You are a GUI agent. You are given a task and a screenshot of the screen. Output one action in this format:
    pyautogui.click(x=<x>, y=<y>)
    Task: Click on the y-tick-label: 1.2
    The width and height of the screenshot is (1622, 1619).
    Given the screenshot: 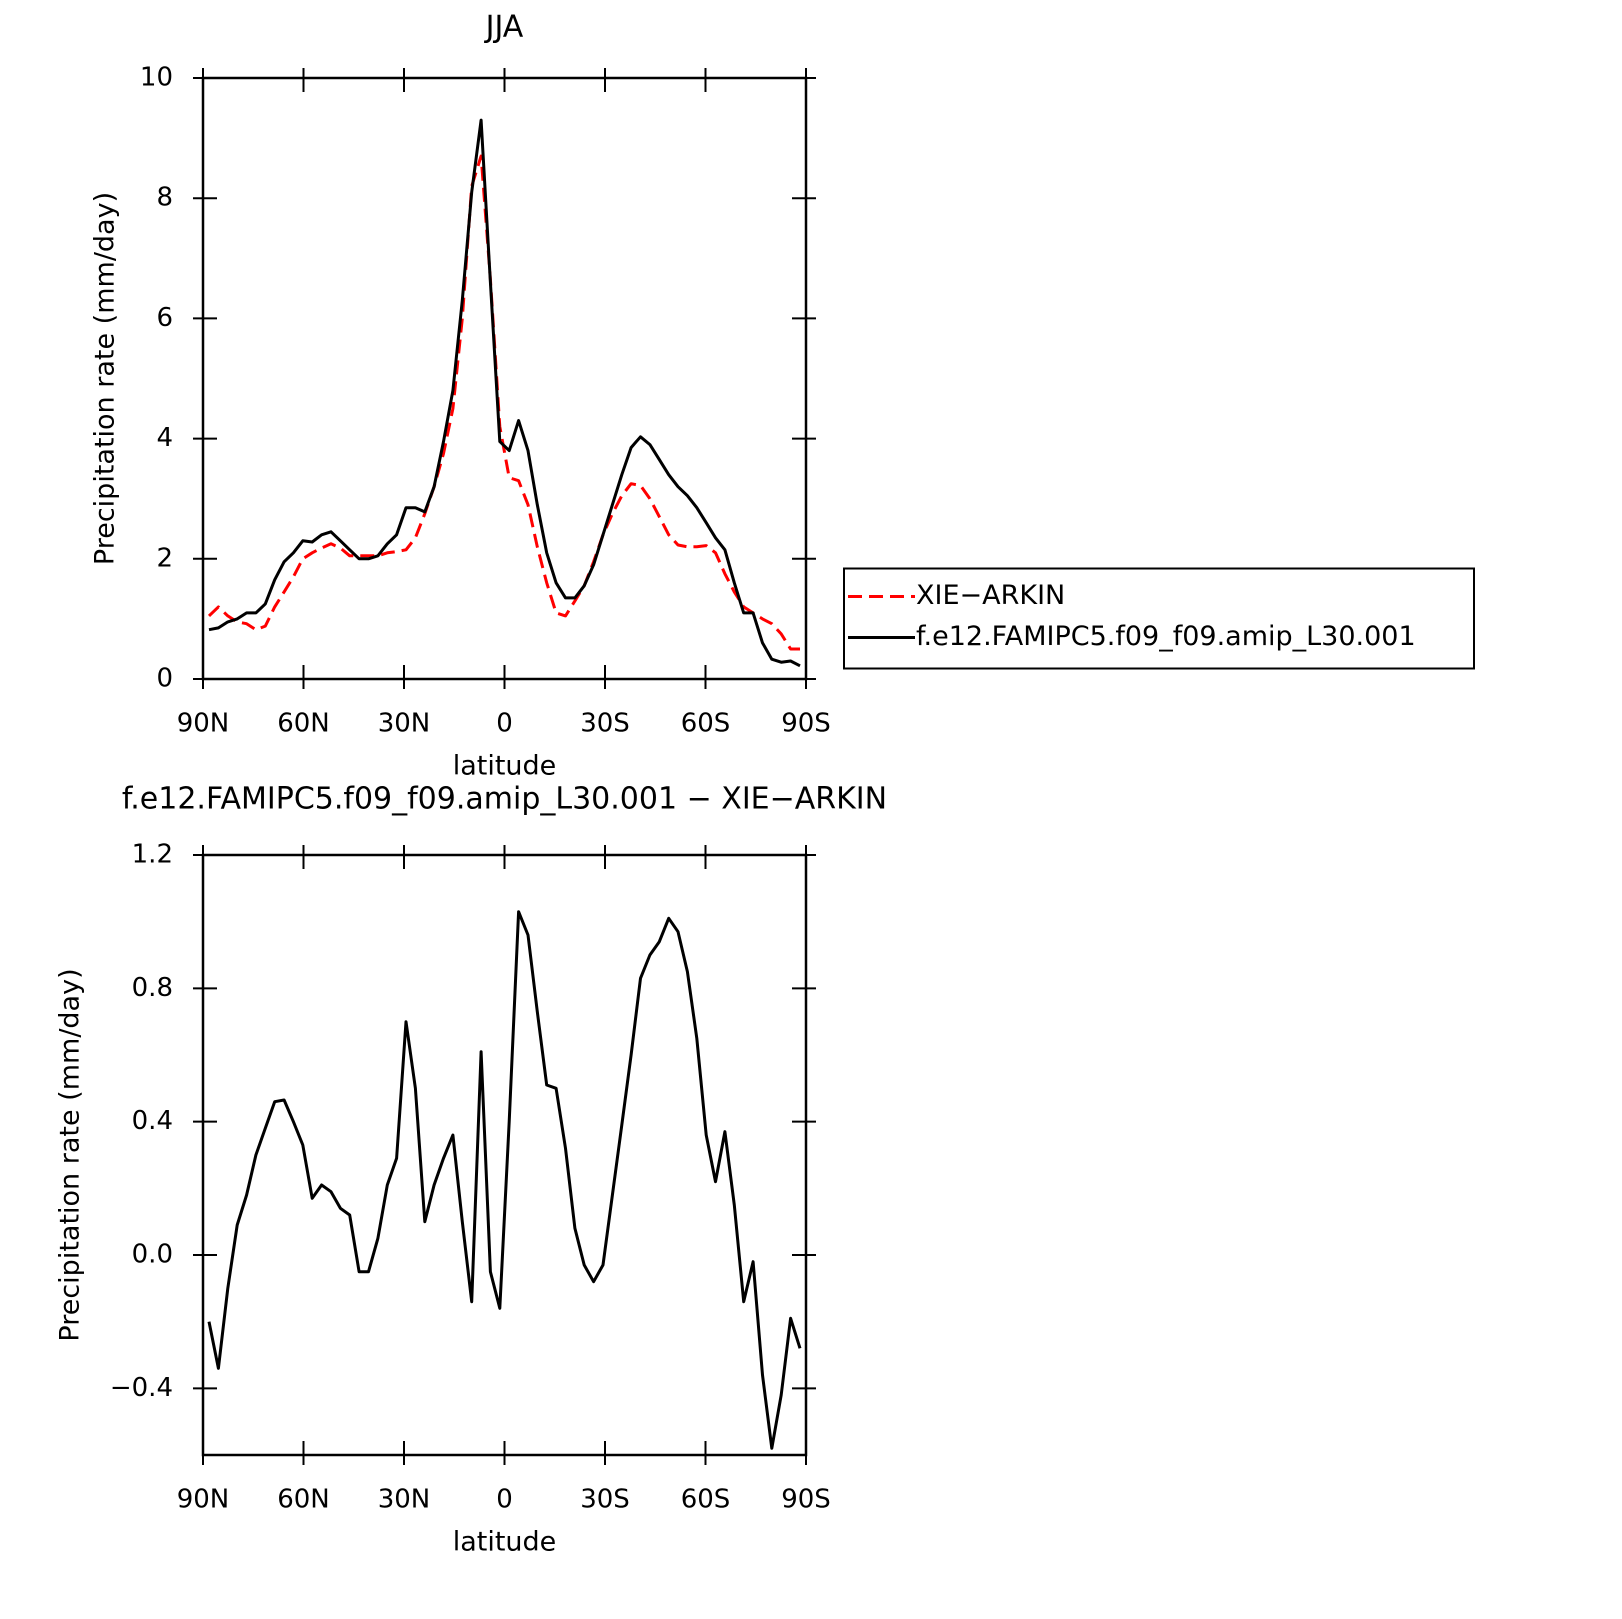 What is the action you would take?
    pyautogui.click(x=152, y=855)
    